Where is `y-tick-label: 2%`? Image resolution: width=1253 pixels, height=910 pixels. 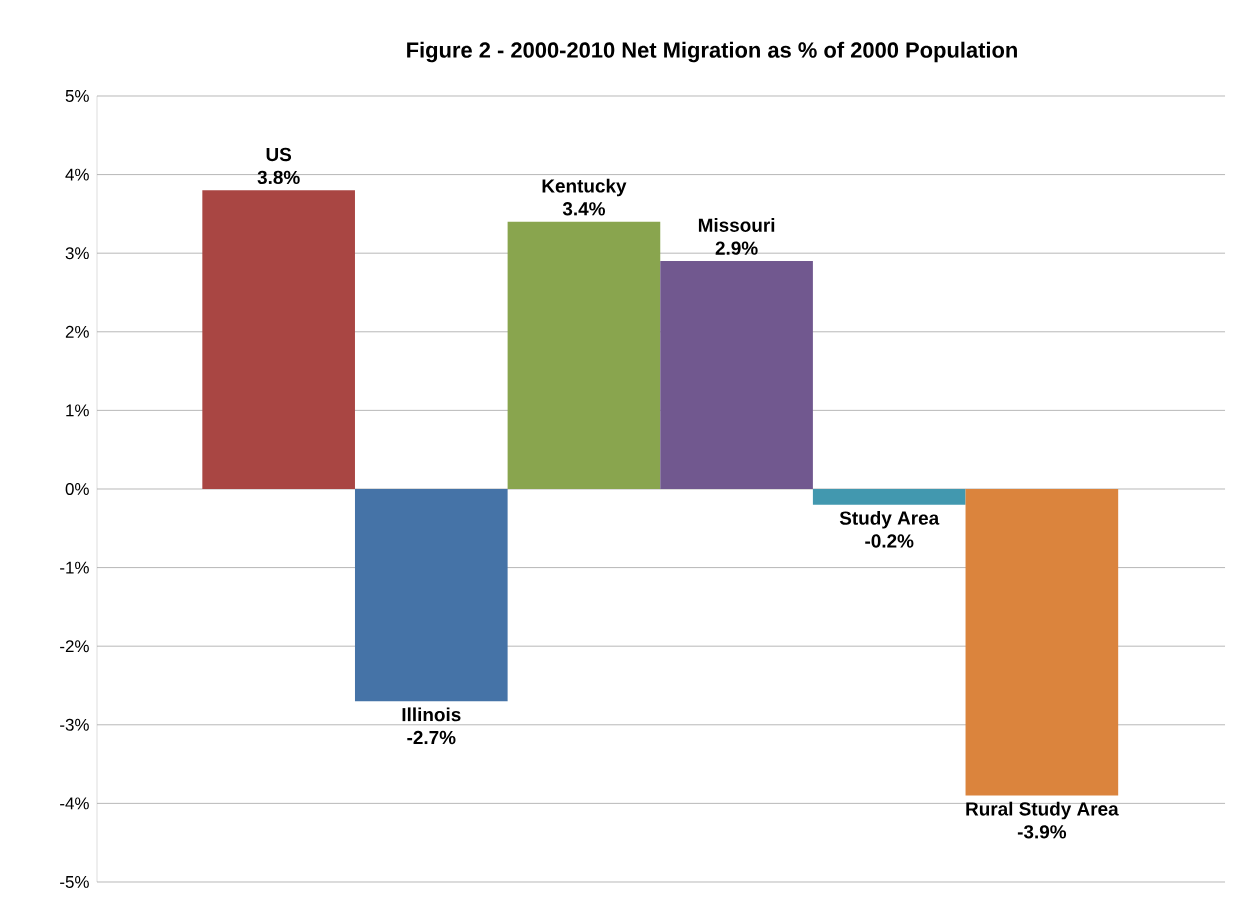 y-tick-label: 2% is located at coordinates (77, 331).